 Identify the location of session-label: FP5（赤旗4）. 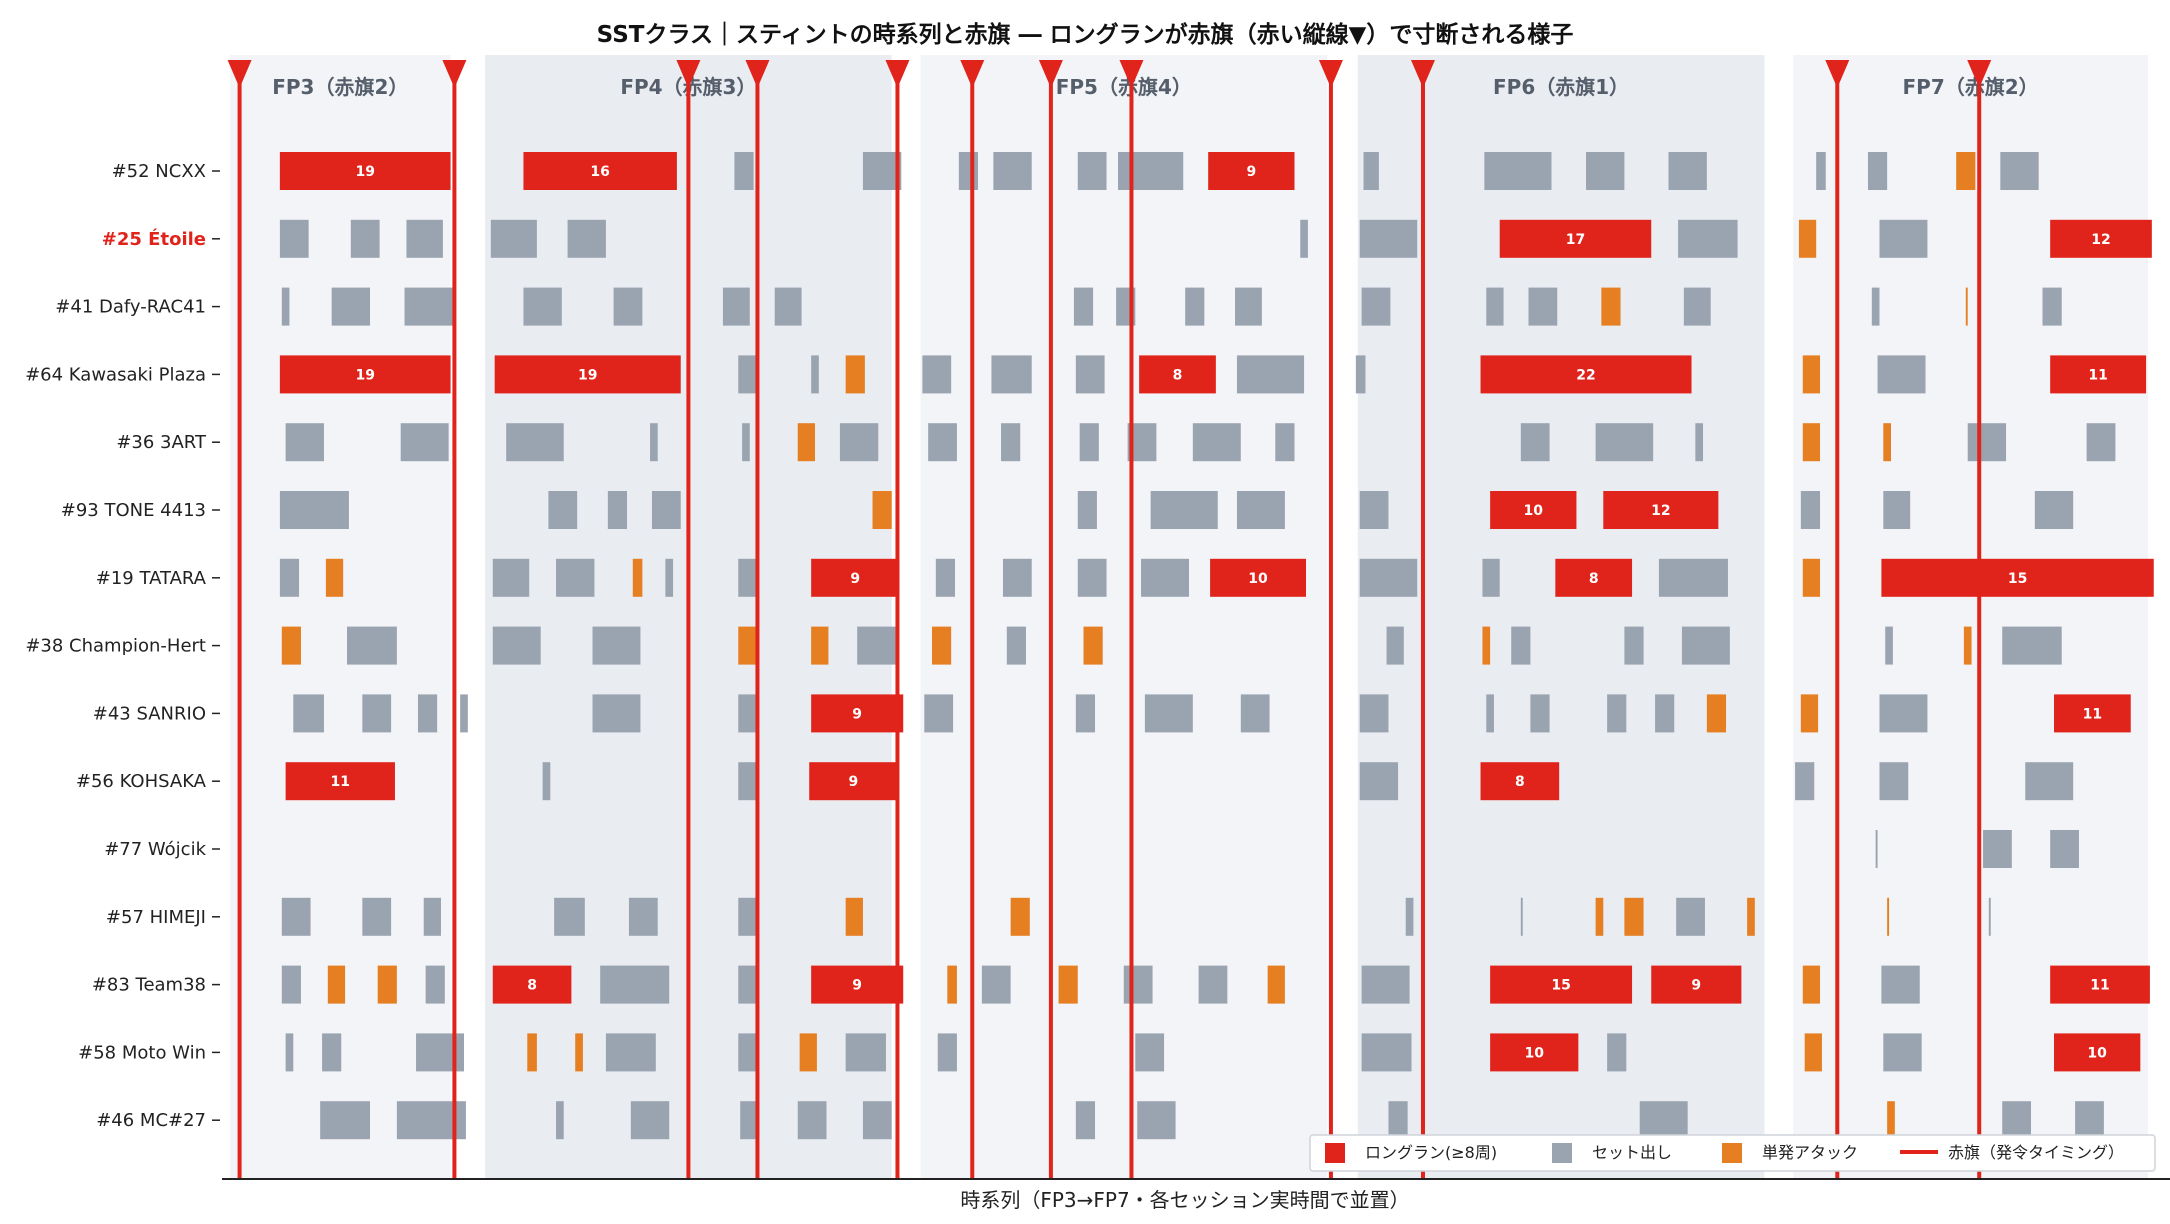
(1124, 87).